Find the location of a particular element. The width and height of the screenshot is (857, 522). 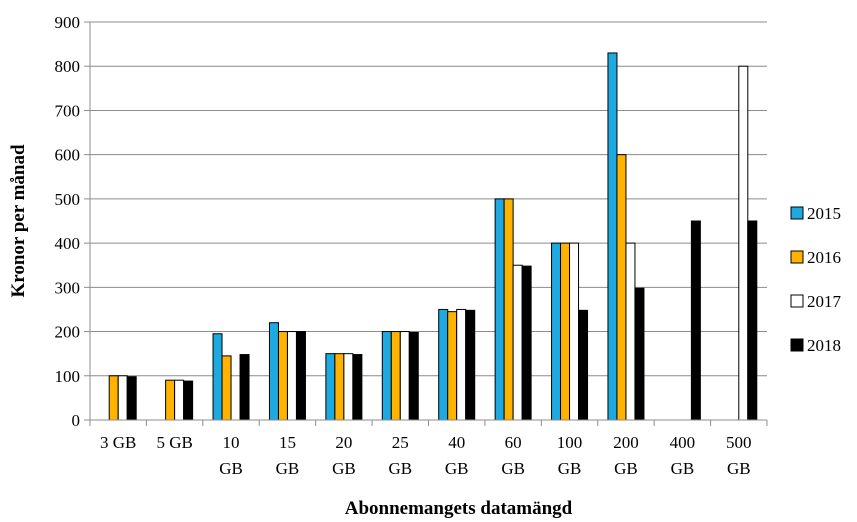

x-tick-label: 60 is located at coordinates (513, 442).